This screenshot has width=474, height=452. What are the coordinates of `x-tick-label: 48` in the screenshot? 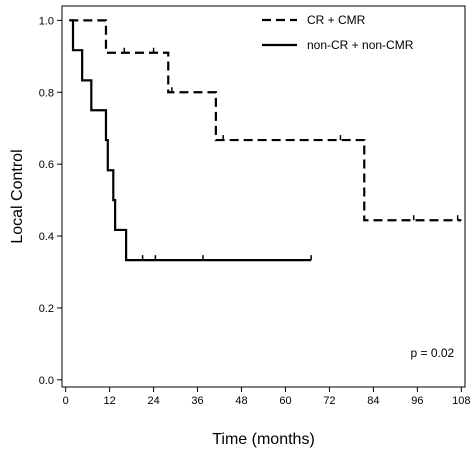 It's located at (241, 401).